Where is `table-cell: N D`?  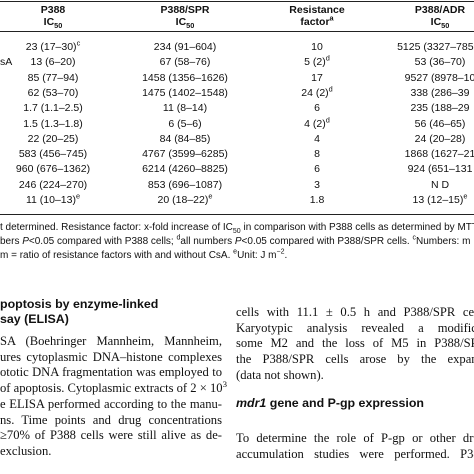
table-cell: N D is located at coordinates (440, 185).